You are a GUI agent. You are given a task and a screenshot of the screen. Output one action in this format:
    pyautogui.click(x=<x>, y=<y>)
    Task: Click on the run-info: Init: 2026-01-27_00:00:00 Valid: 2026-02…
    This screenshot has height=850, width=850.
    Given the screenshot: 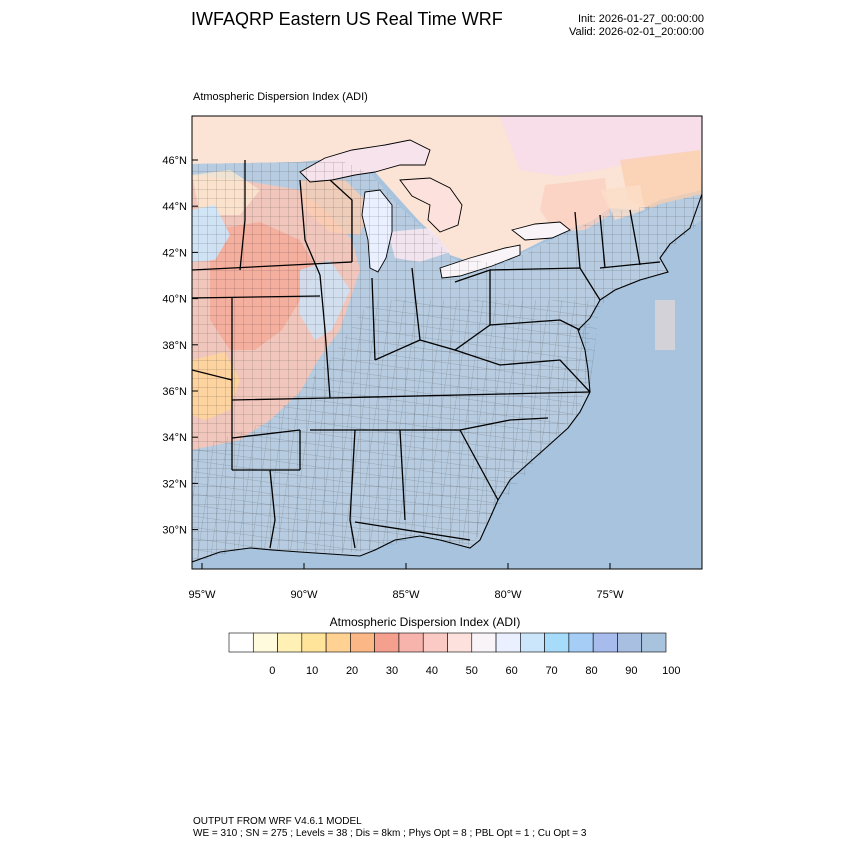 What is the action you would take?
    pyautogui.click(x=636, y=26)
    